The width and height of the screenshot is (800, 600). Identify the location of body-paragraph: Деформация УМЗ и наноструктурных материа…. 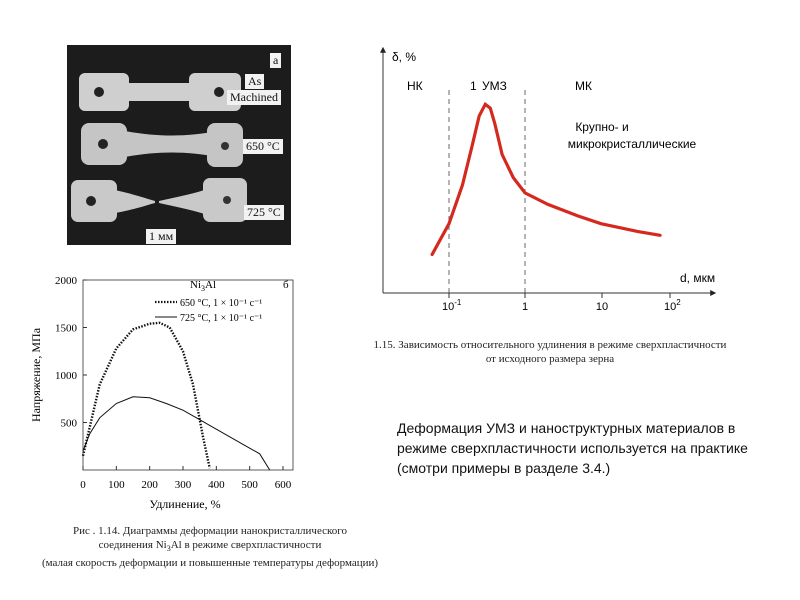
(572, 448).